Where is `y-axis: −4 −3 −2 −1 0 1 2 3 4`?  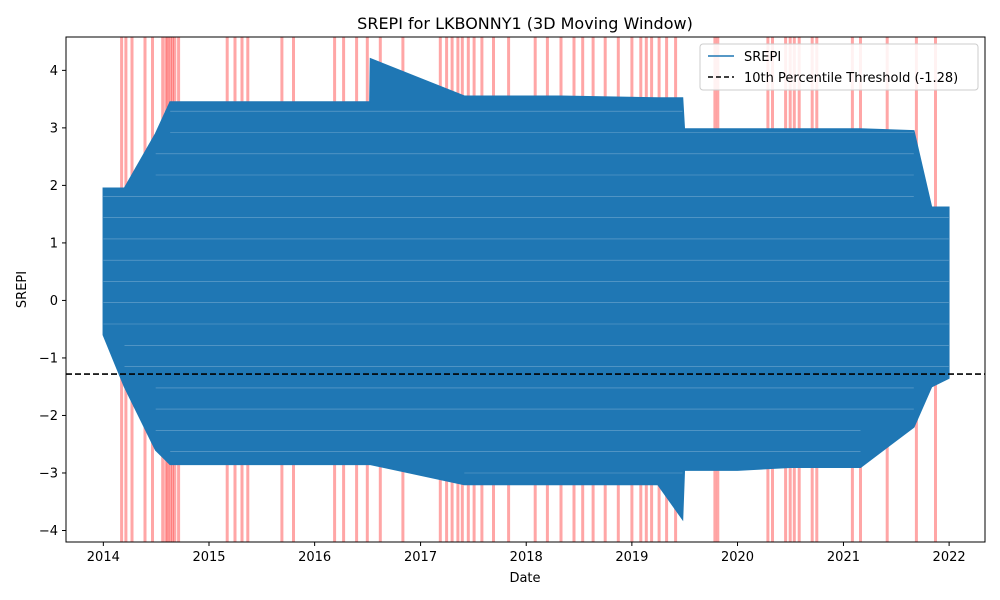
y-axis: −4 −3 −2 −1 0 1 2 3 4 is located at coordinates (52, 301).